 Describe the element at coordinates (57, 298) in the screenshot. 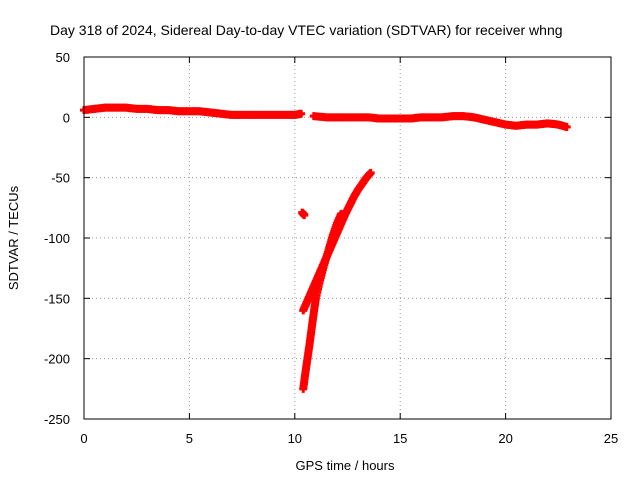

I see `y-tick-label: -150` at that location.